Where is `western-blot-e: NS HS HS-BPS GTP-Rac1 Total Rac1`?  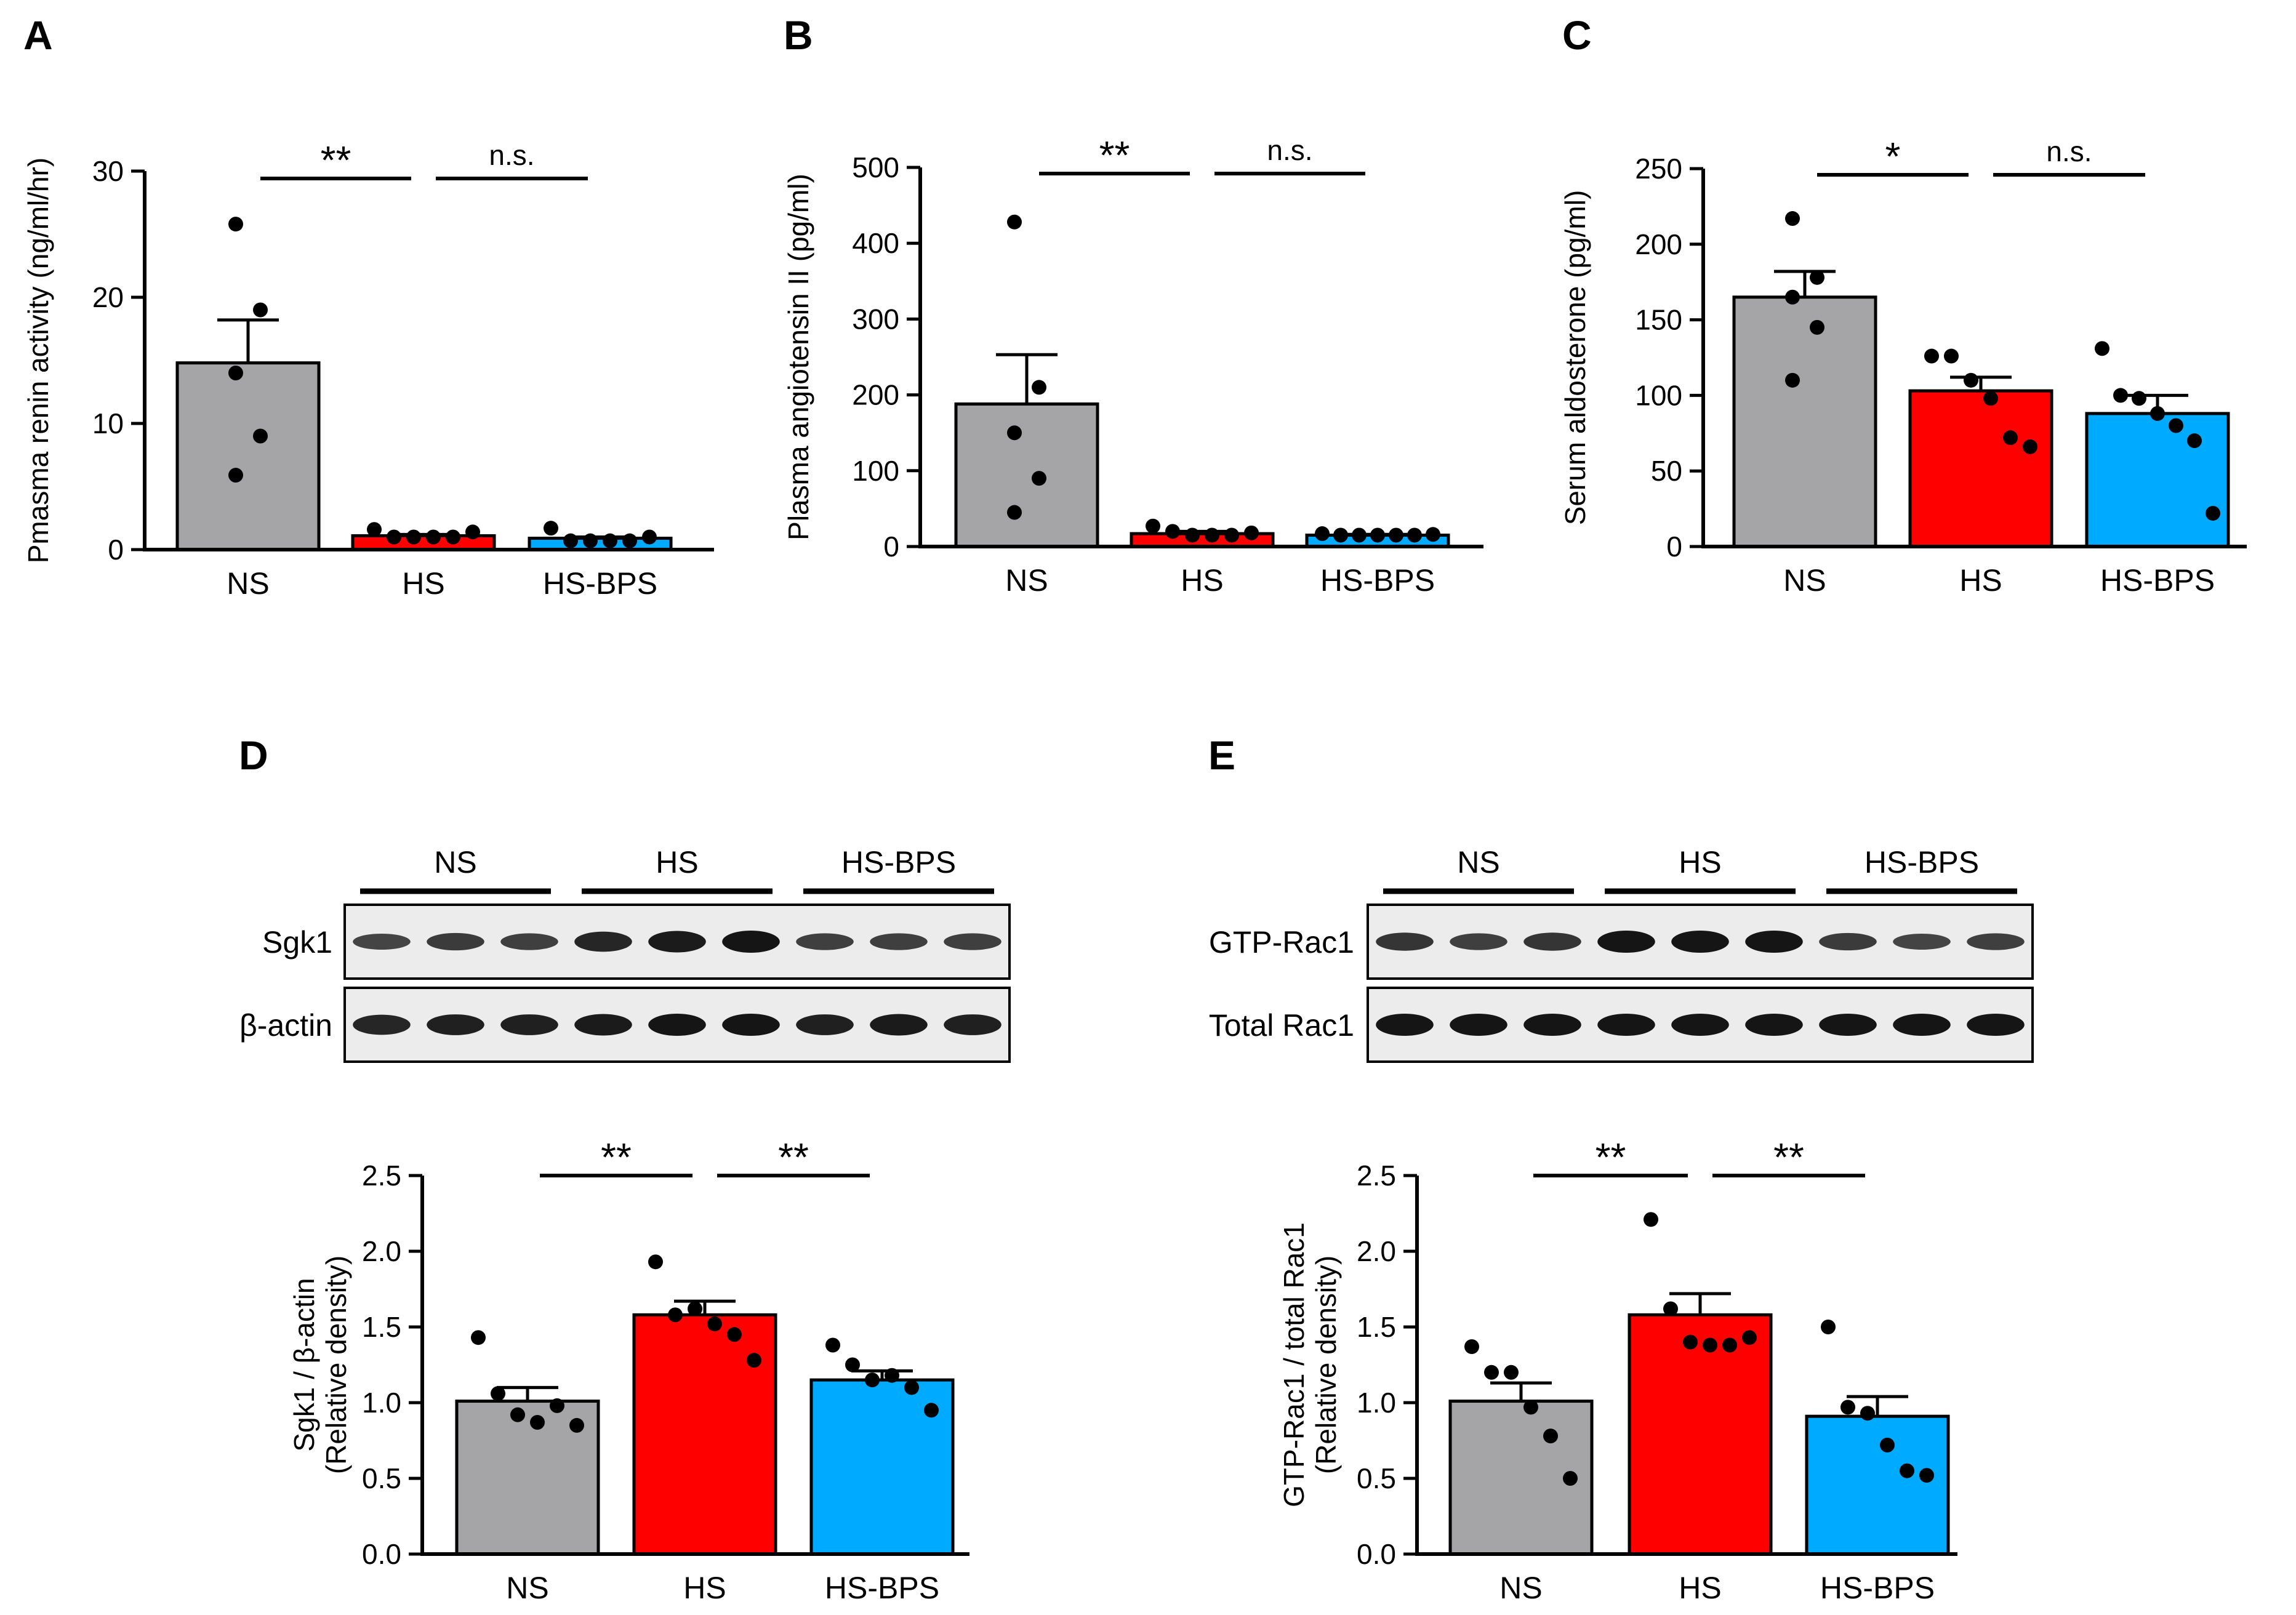
western-blot-e: NS HS HS-BPS GTP-Rac1 Total Rac1 is located at coordinates (1621, 954).